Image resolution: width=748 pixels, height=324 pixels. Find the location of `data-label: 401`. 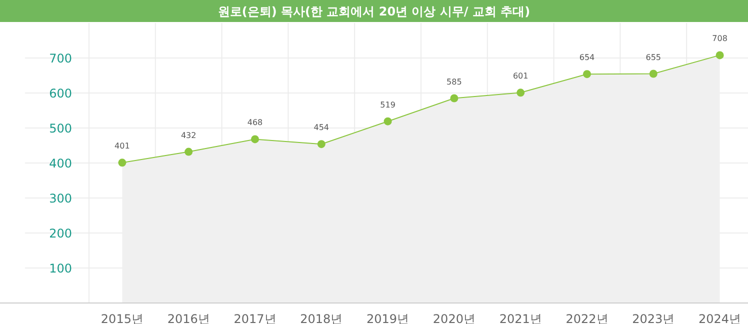

data-label: 401 is located at coordinates (122, 146).